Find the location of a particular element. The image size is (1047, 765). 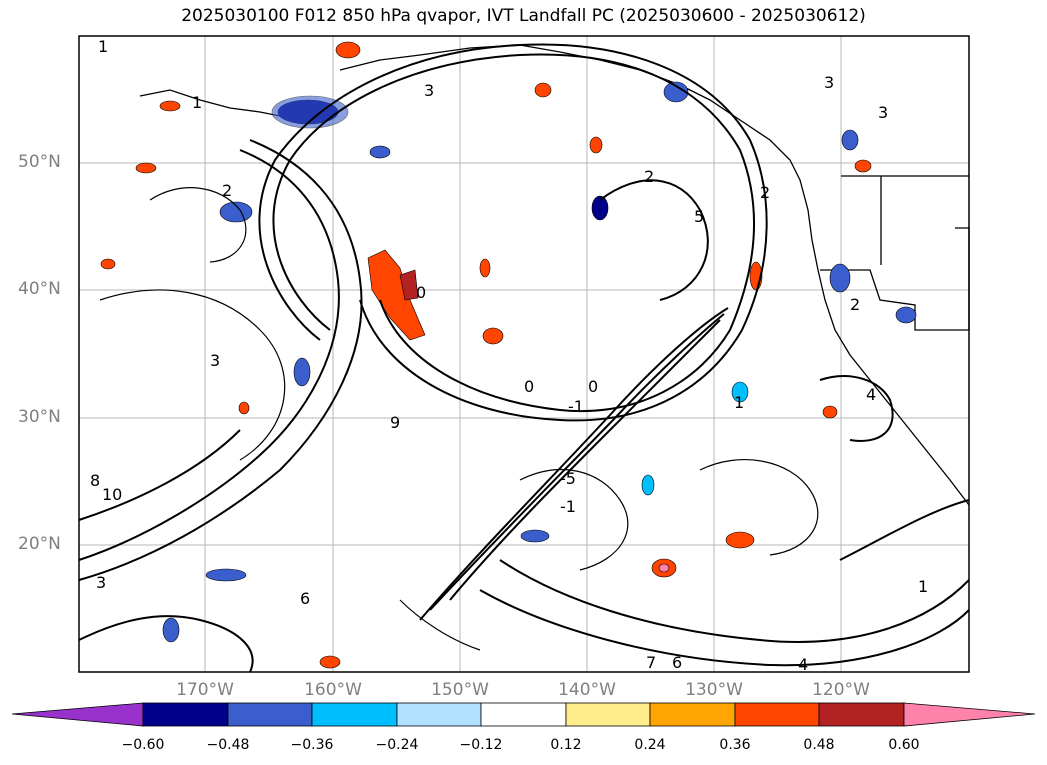

lat-label: 50°N is located at coordinates (39, 162).